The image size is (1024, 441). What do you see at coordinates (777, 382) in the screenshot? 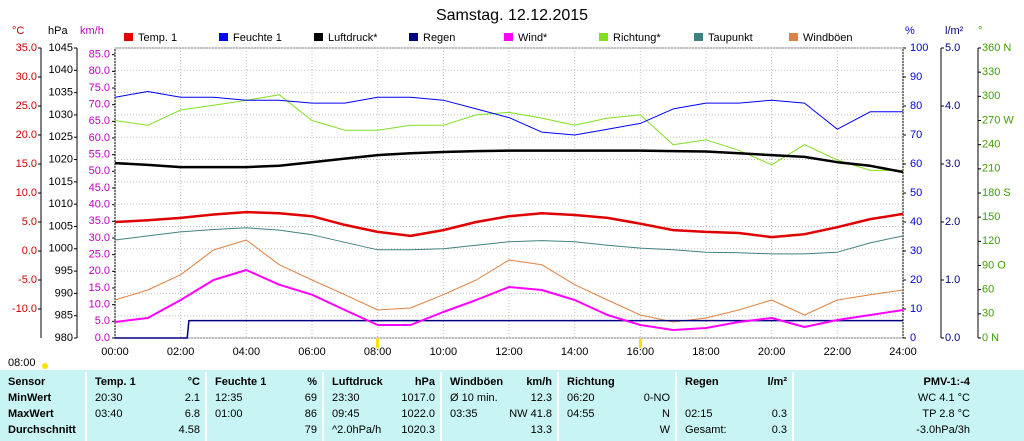
I see `table-header: l/m²` at bounding box center [777, 382].